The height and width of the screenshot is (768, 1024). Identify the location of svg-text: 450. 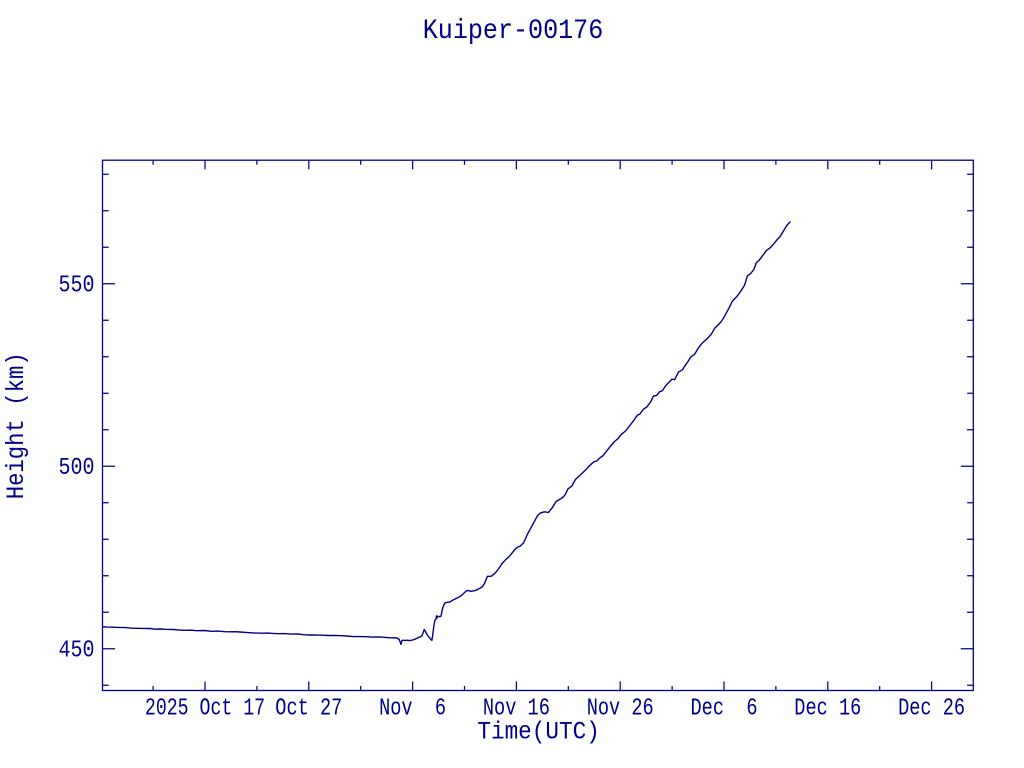
(77, 651).